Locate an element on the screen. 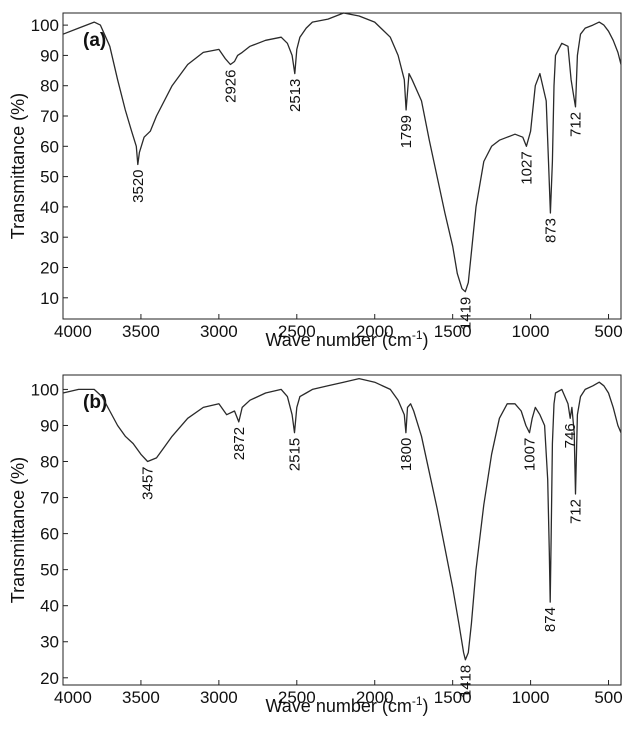  peak-label: 874 is located at coordinates (550, 619).